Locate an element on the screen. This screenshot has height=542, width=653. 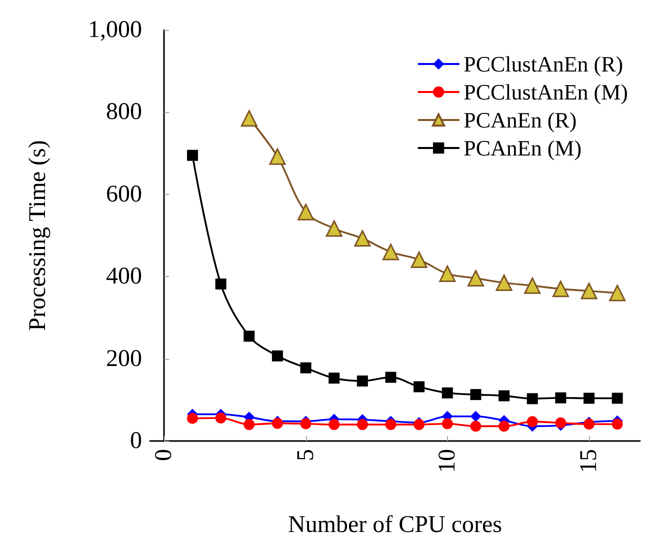
legend-label: PCClustAnEn (R) is located at coordinates (544, 64).